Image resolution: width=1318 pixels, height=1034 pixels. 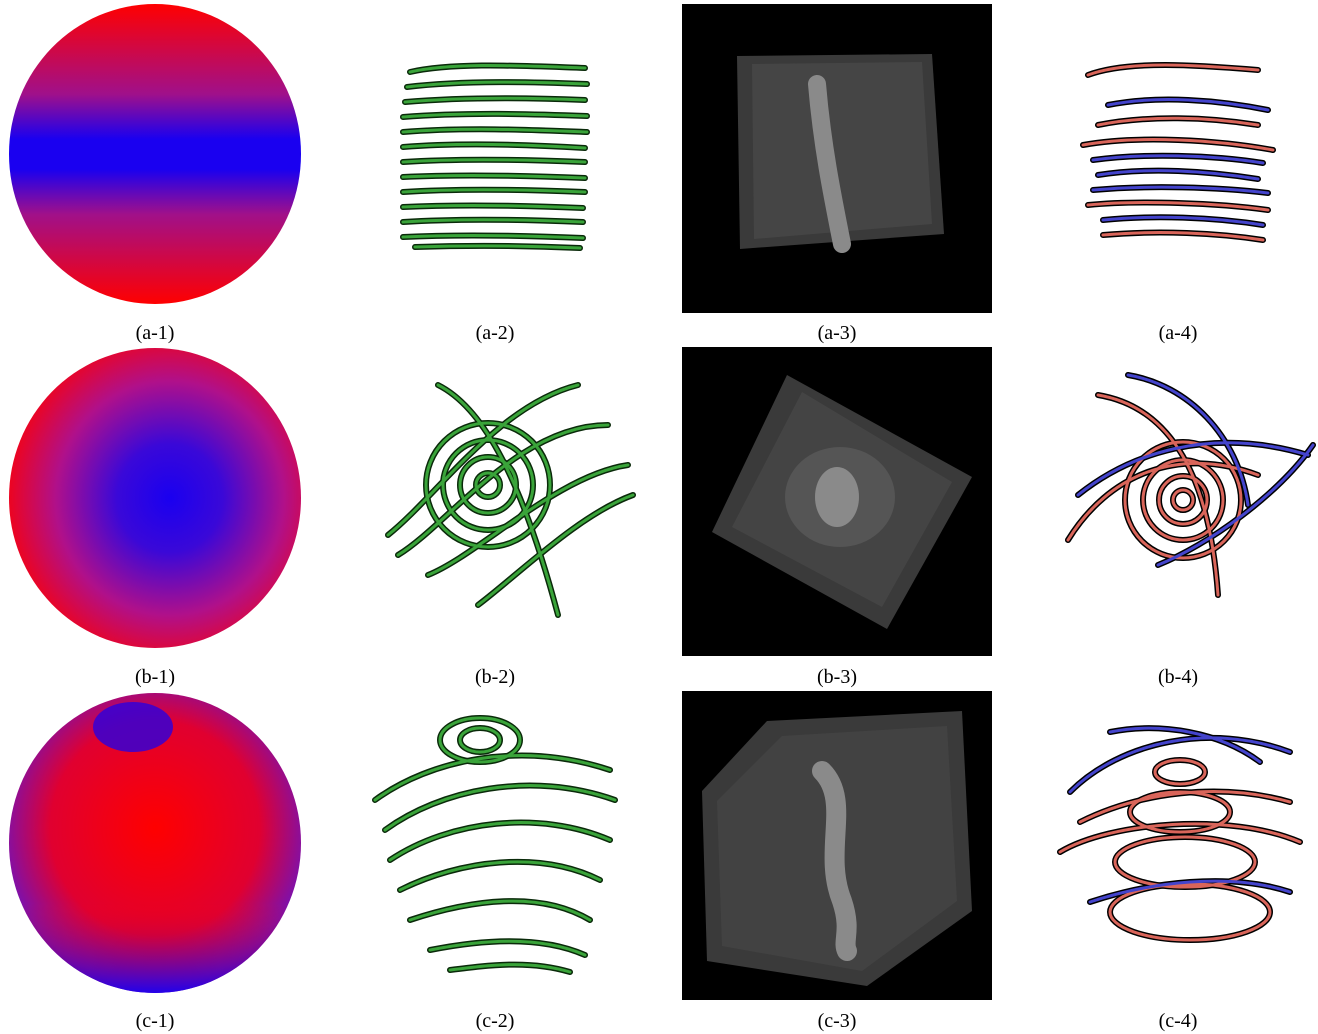 I want to click on caption-b1: (b-1), so click(x=155, y=677).